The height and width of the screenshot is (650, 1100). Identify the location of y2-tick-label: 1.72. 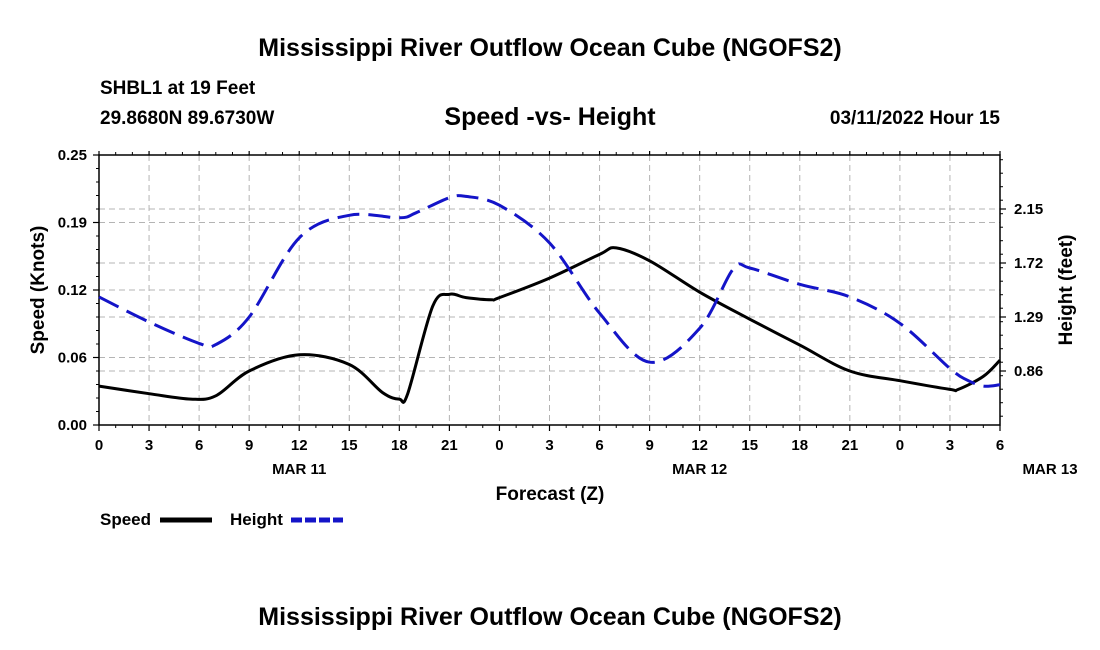
(1028, 263).